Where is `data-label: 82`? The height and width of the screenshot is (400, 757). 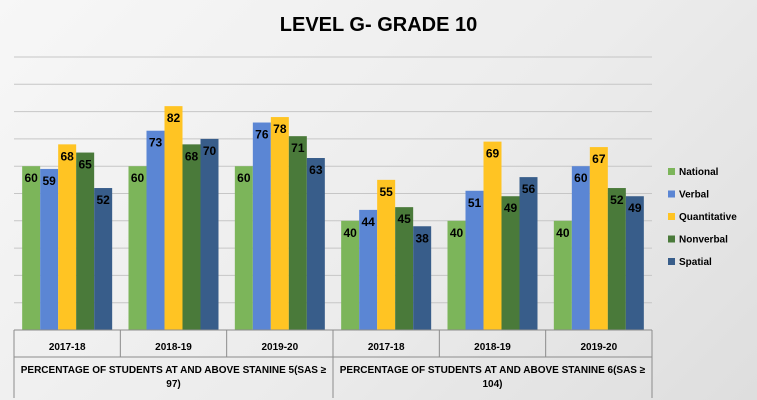
data-label: 82 is located at coordinates (174, 118).